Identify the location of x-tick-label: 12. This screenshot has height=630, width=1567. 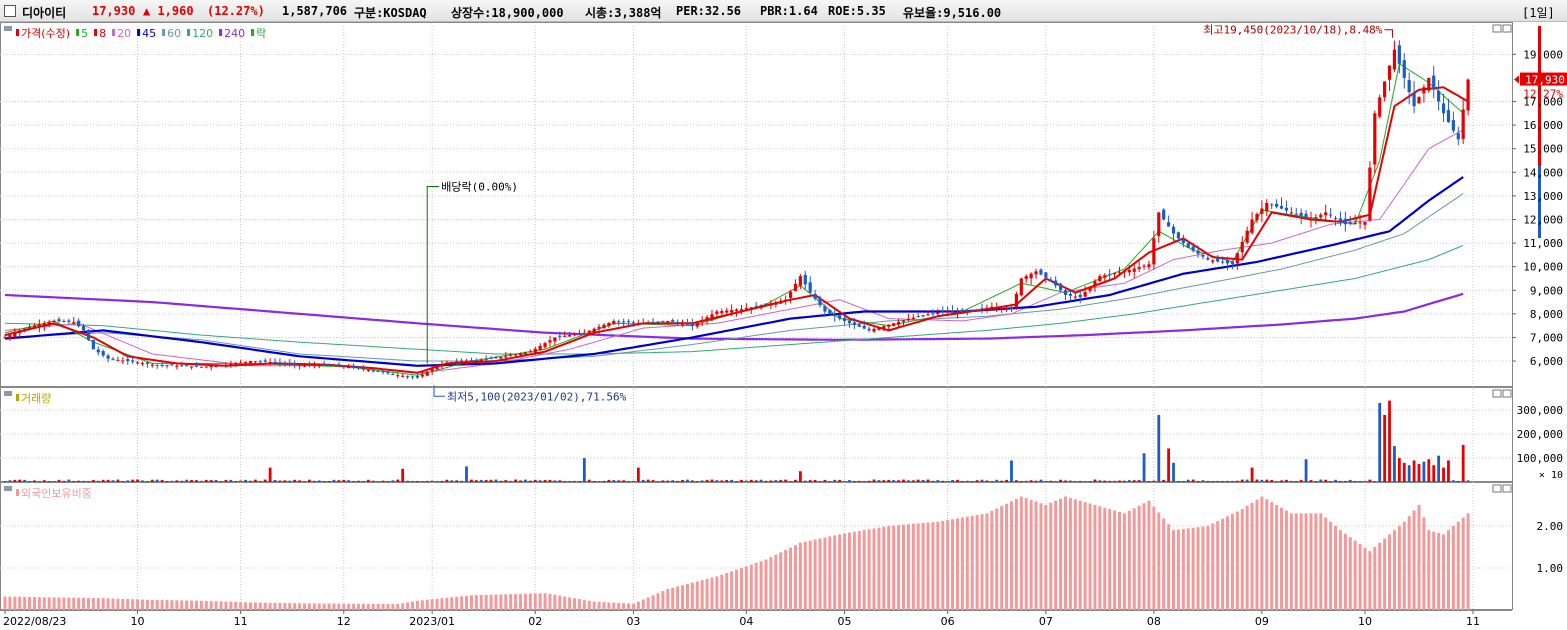
(344, 621).